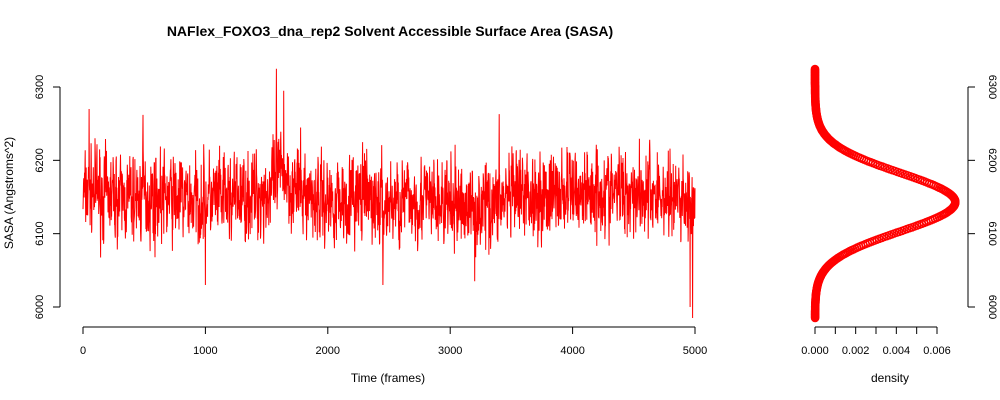 The height and width of the screenshot is (400, 1000). Describe the element at coordinates (992, 307) in the screenshot. I see `density-y-tick-label: 6000` at that location.